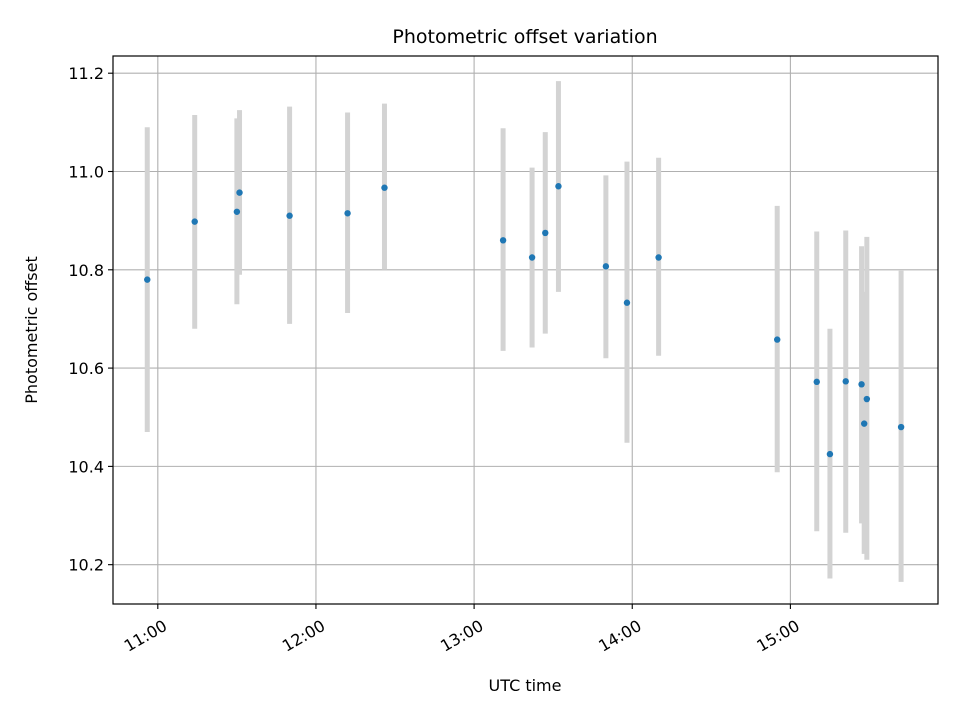  I want to click on y-axis-label: Photometric offset, so click(31, 330).